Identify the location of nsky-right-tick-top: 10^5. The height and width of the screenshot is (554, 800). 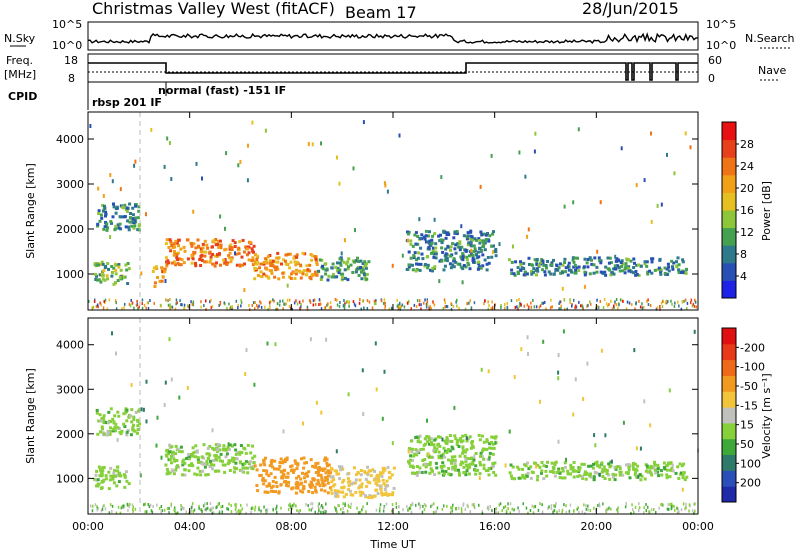
(721, 24).